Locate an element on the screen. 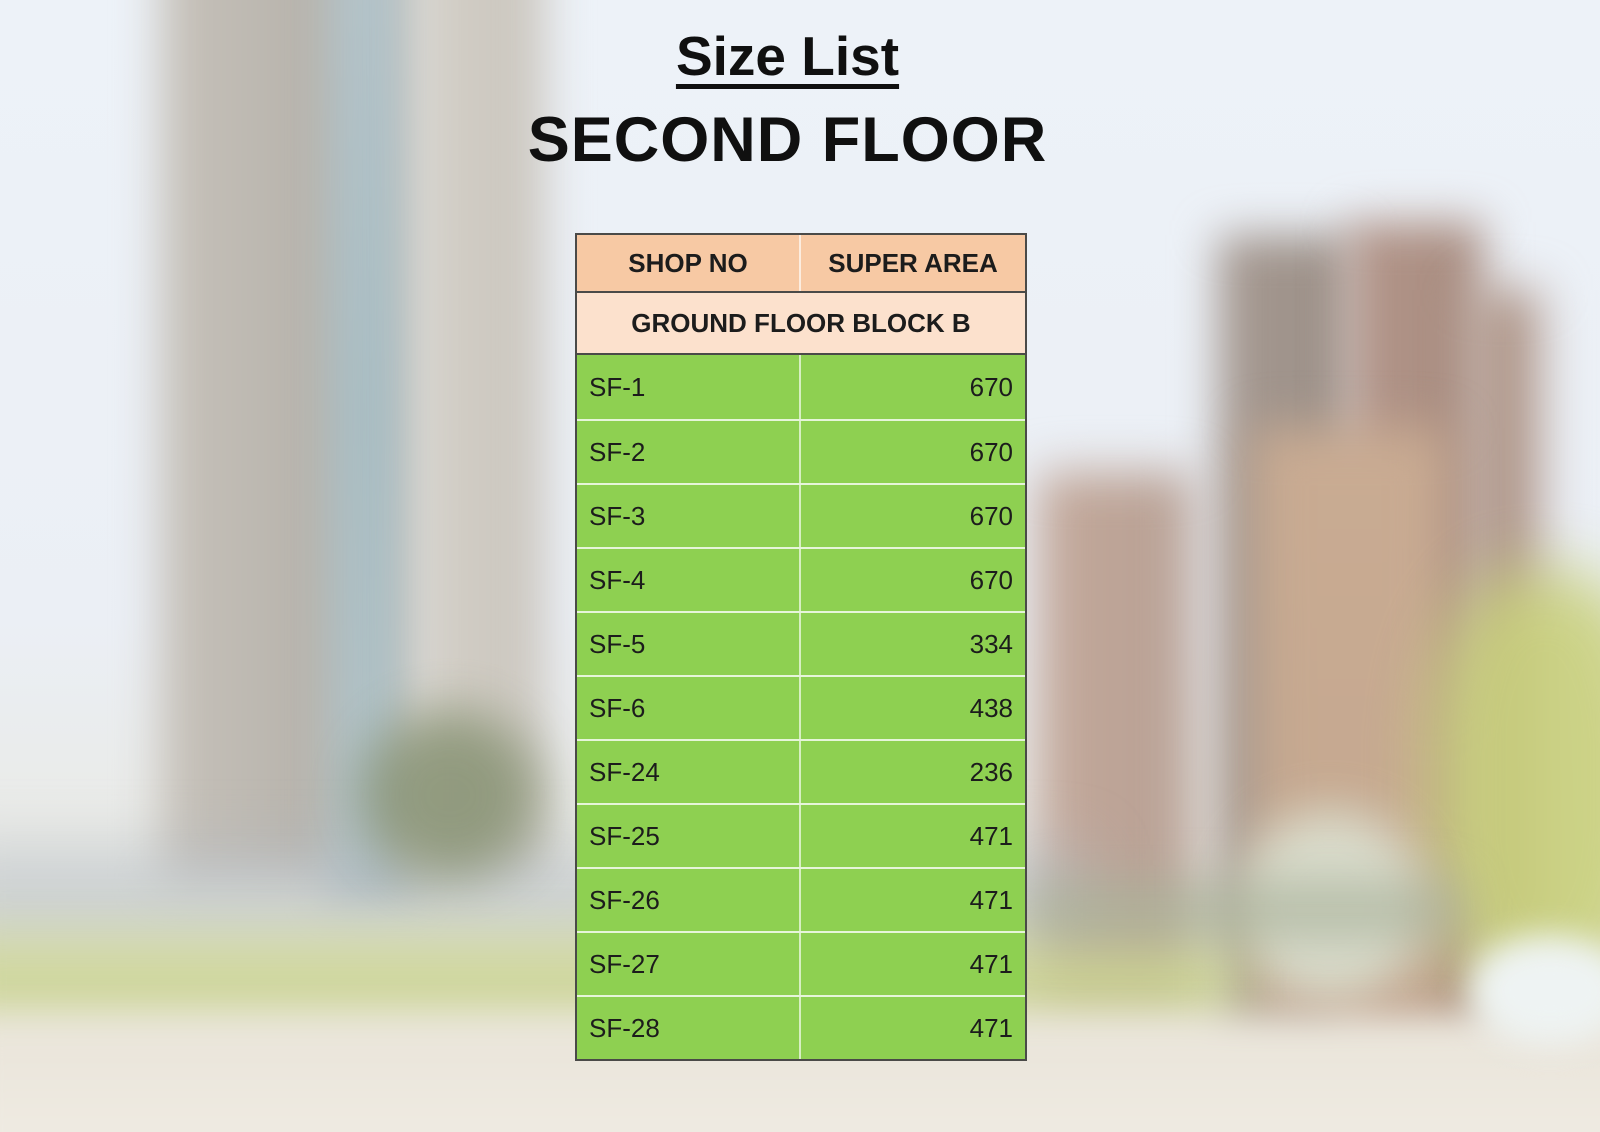  column-header-super-area: SUPER AREA is located at coordinates (913, 262).